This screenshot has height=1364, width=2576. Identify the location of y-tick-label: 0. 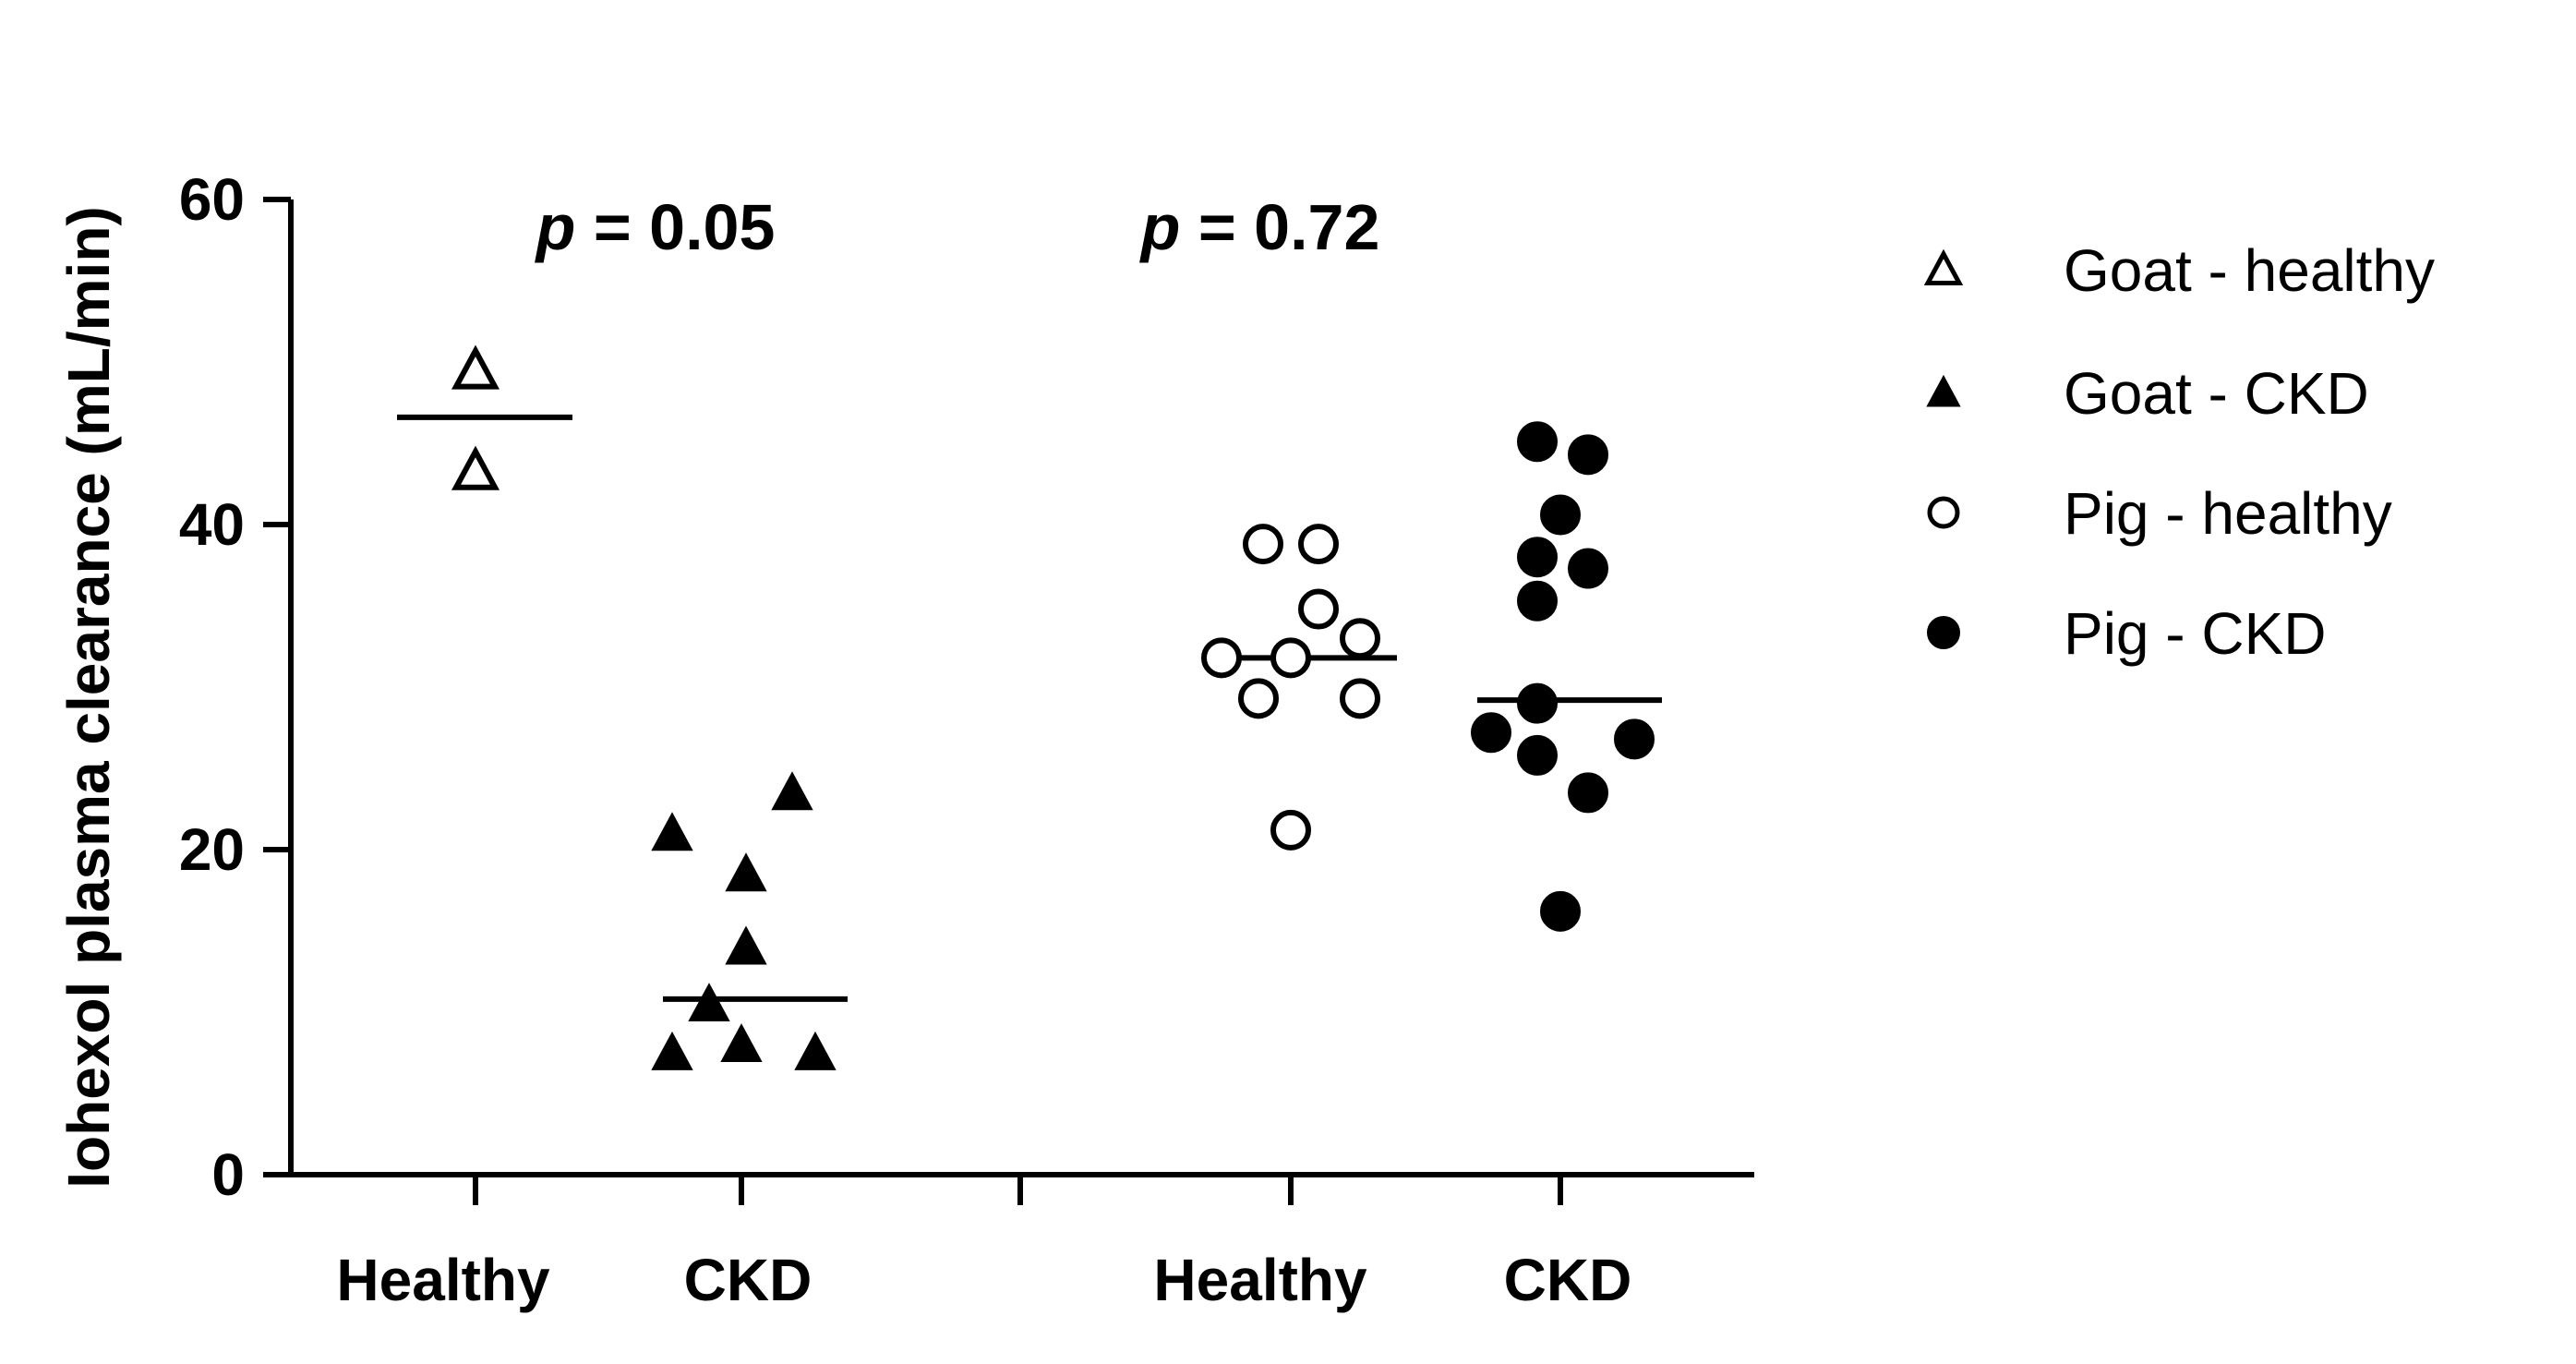
(228, 1174).